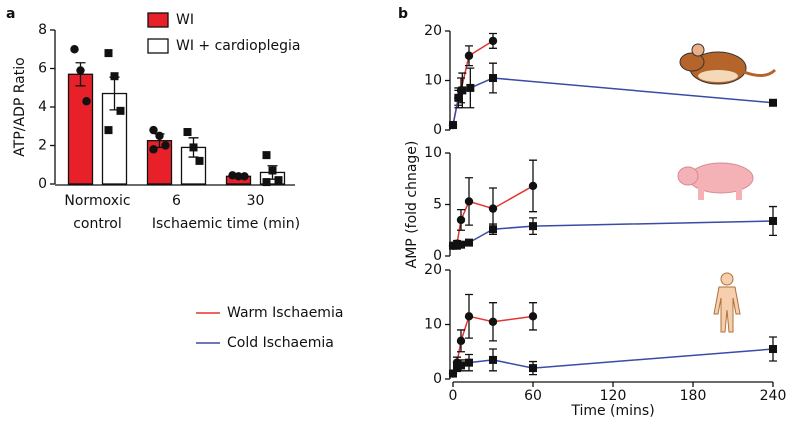 This screenshot has width=800, height=428. What do you see at coordinates (10, 14) in the screenshot?
I see `panel-label: a` at bounding box center [10, 14].